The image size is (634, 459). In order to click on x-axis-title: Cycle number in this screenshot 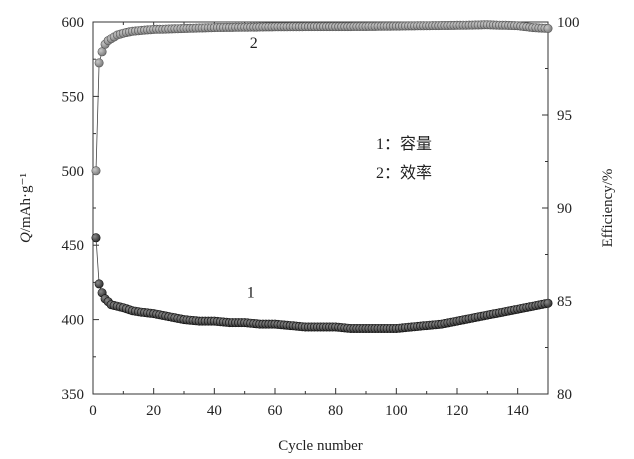, I will do `click(320, 446)`.